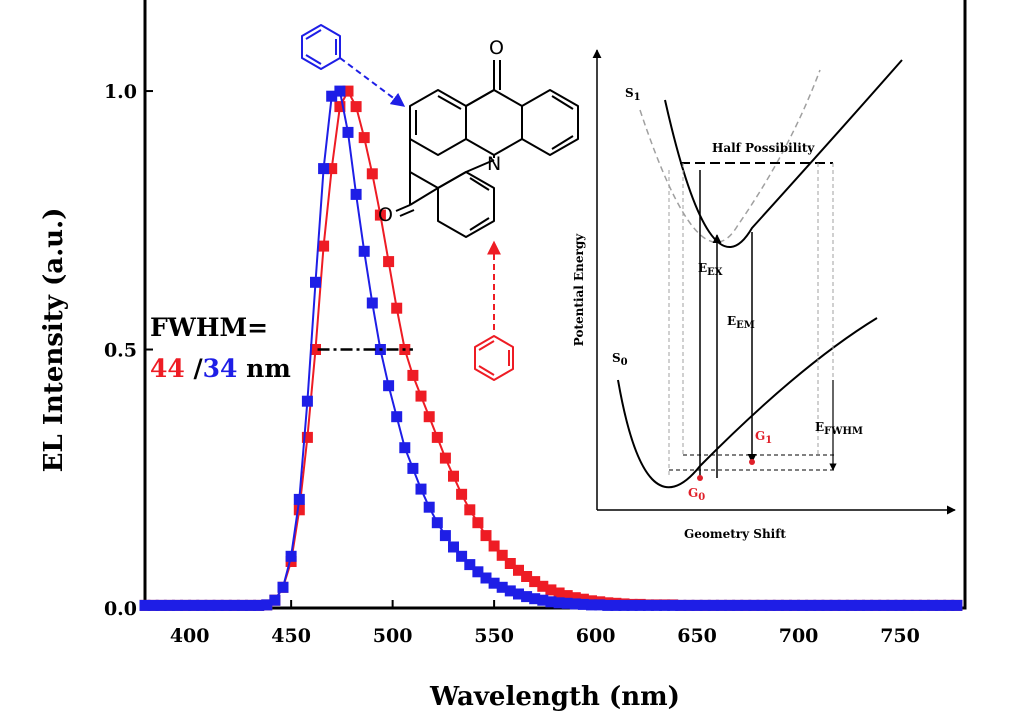 The image size is (1031, 728). What do you see at coordinates (747, 403) in the screenshot?
I see `s0-curve` at bounding box center [747, 403].